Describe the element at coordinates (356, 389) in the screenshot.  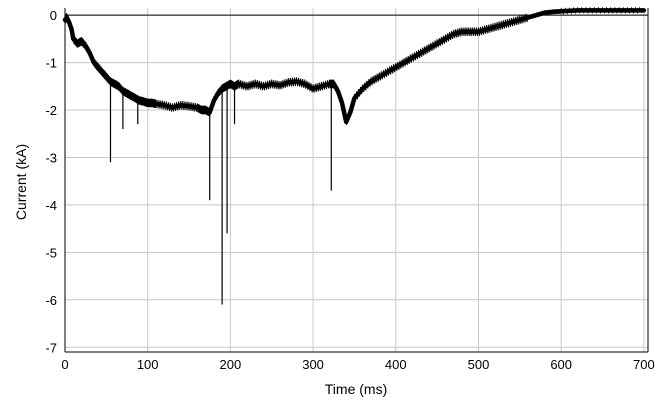
I see `x-axis-title: Time (ms)` at that location.